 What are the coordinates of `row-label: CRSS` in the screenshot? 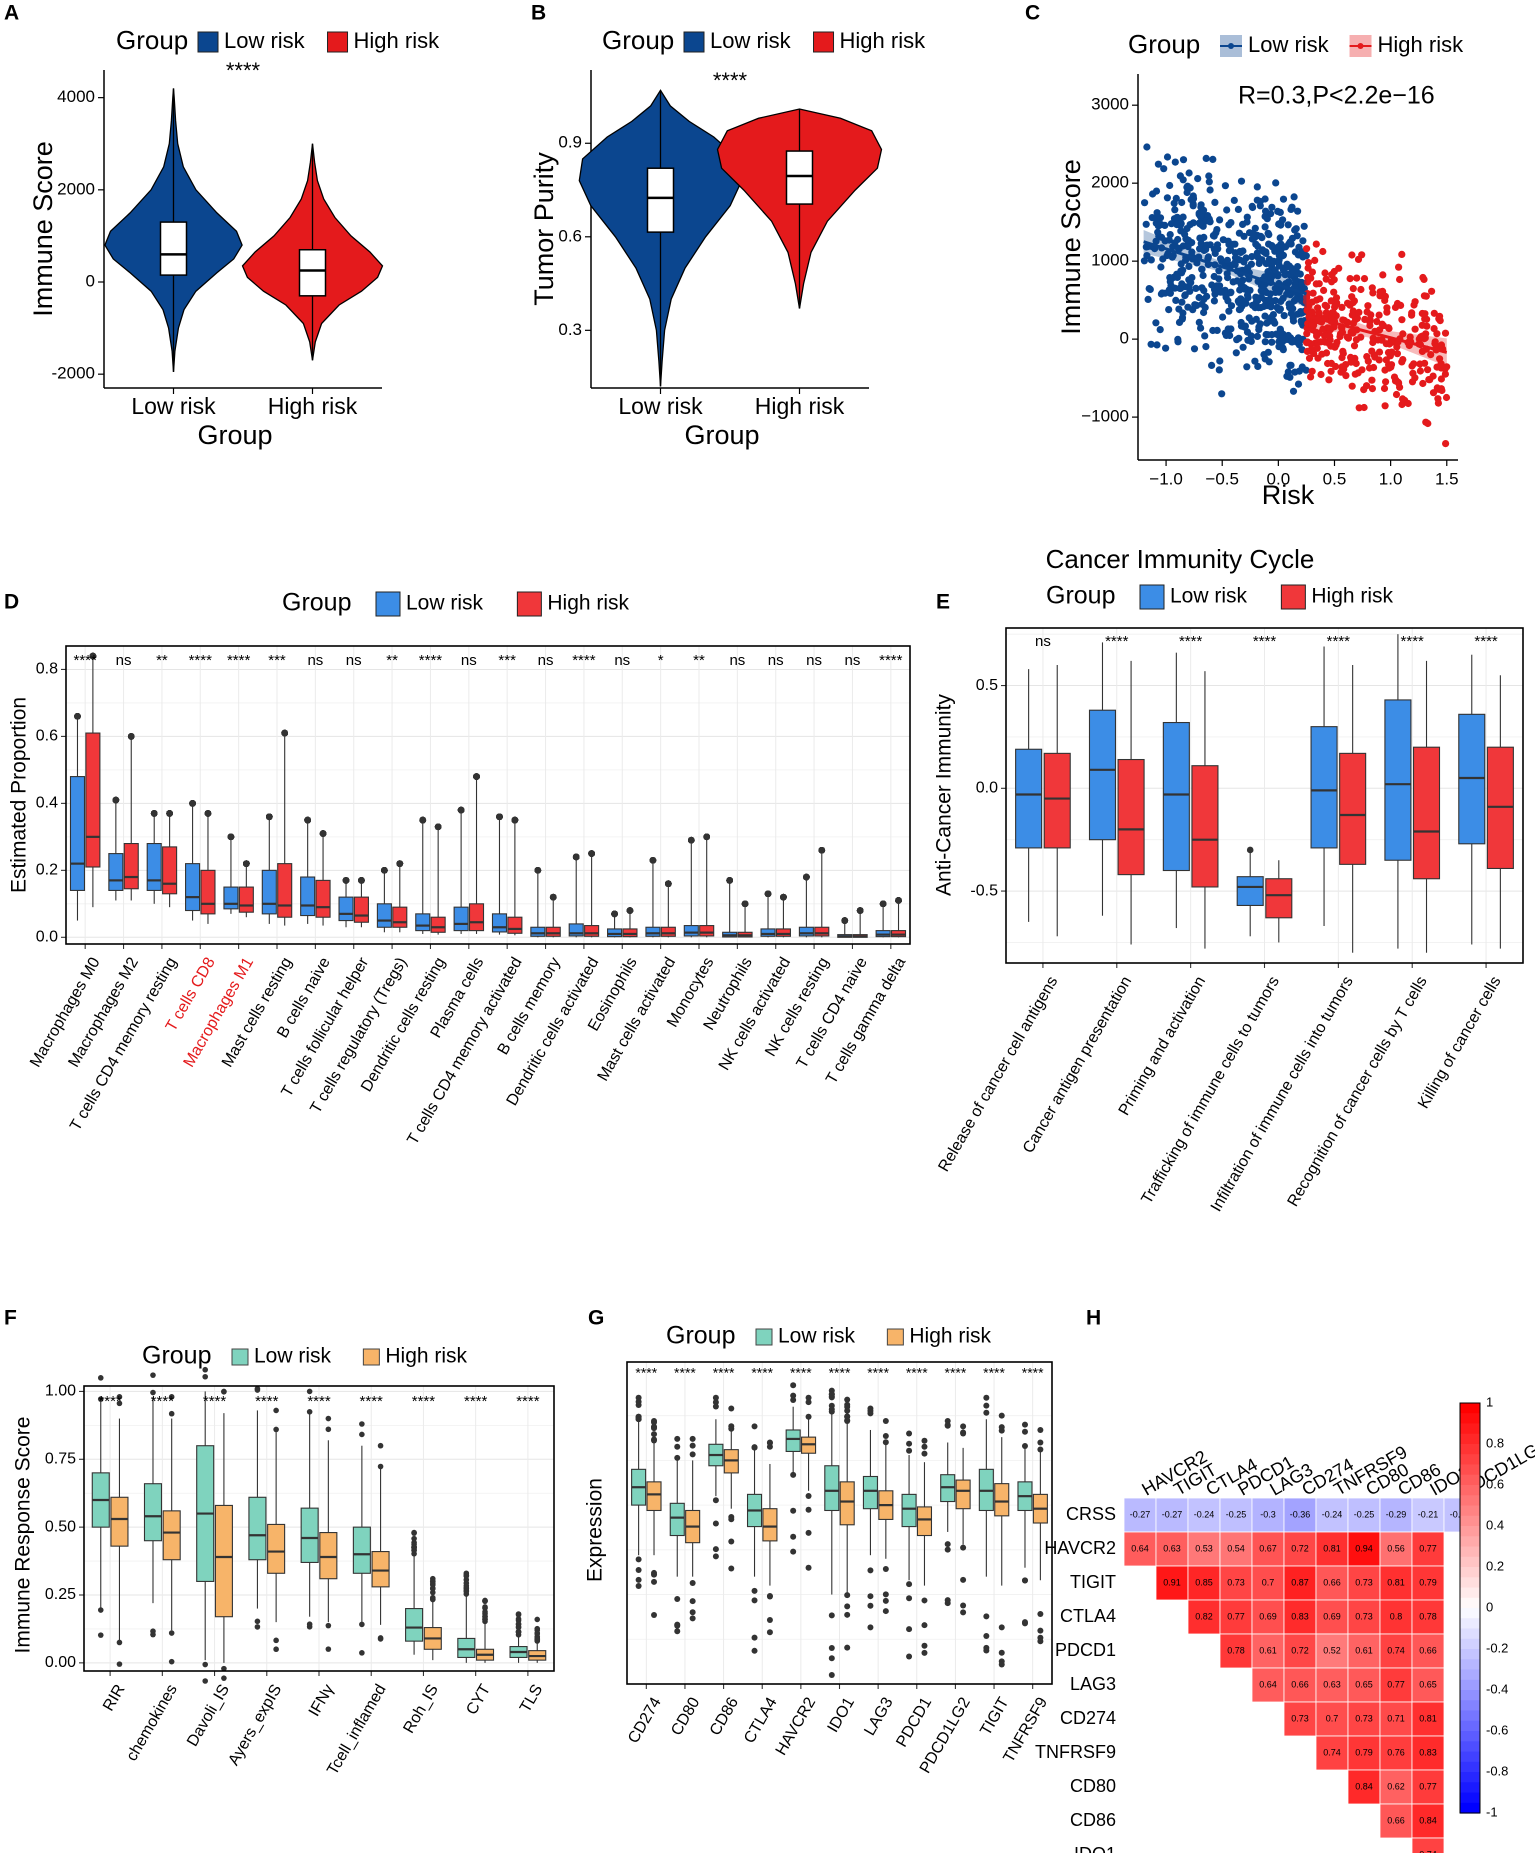 It's located at (1091, 1514).